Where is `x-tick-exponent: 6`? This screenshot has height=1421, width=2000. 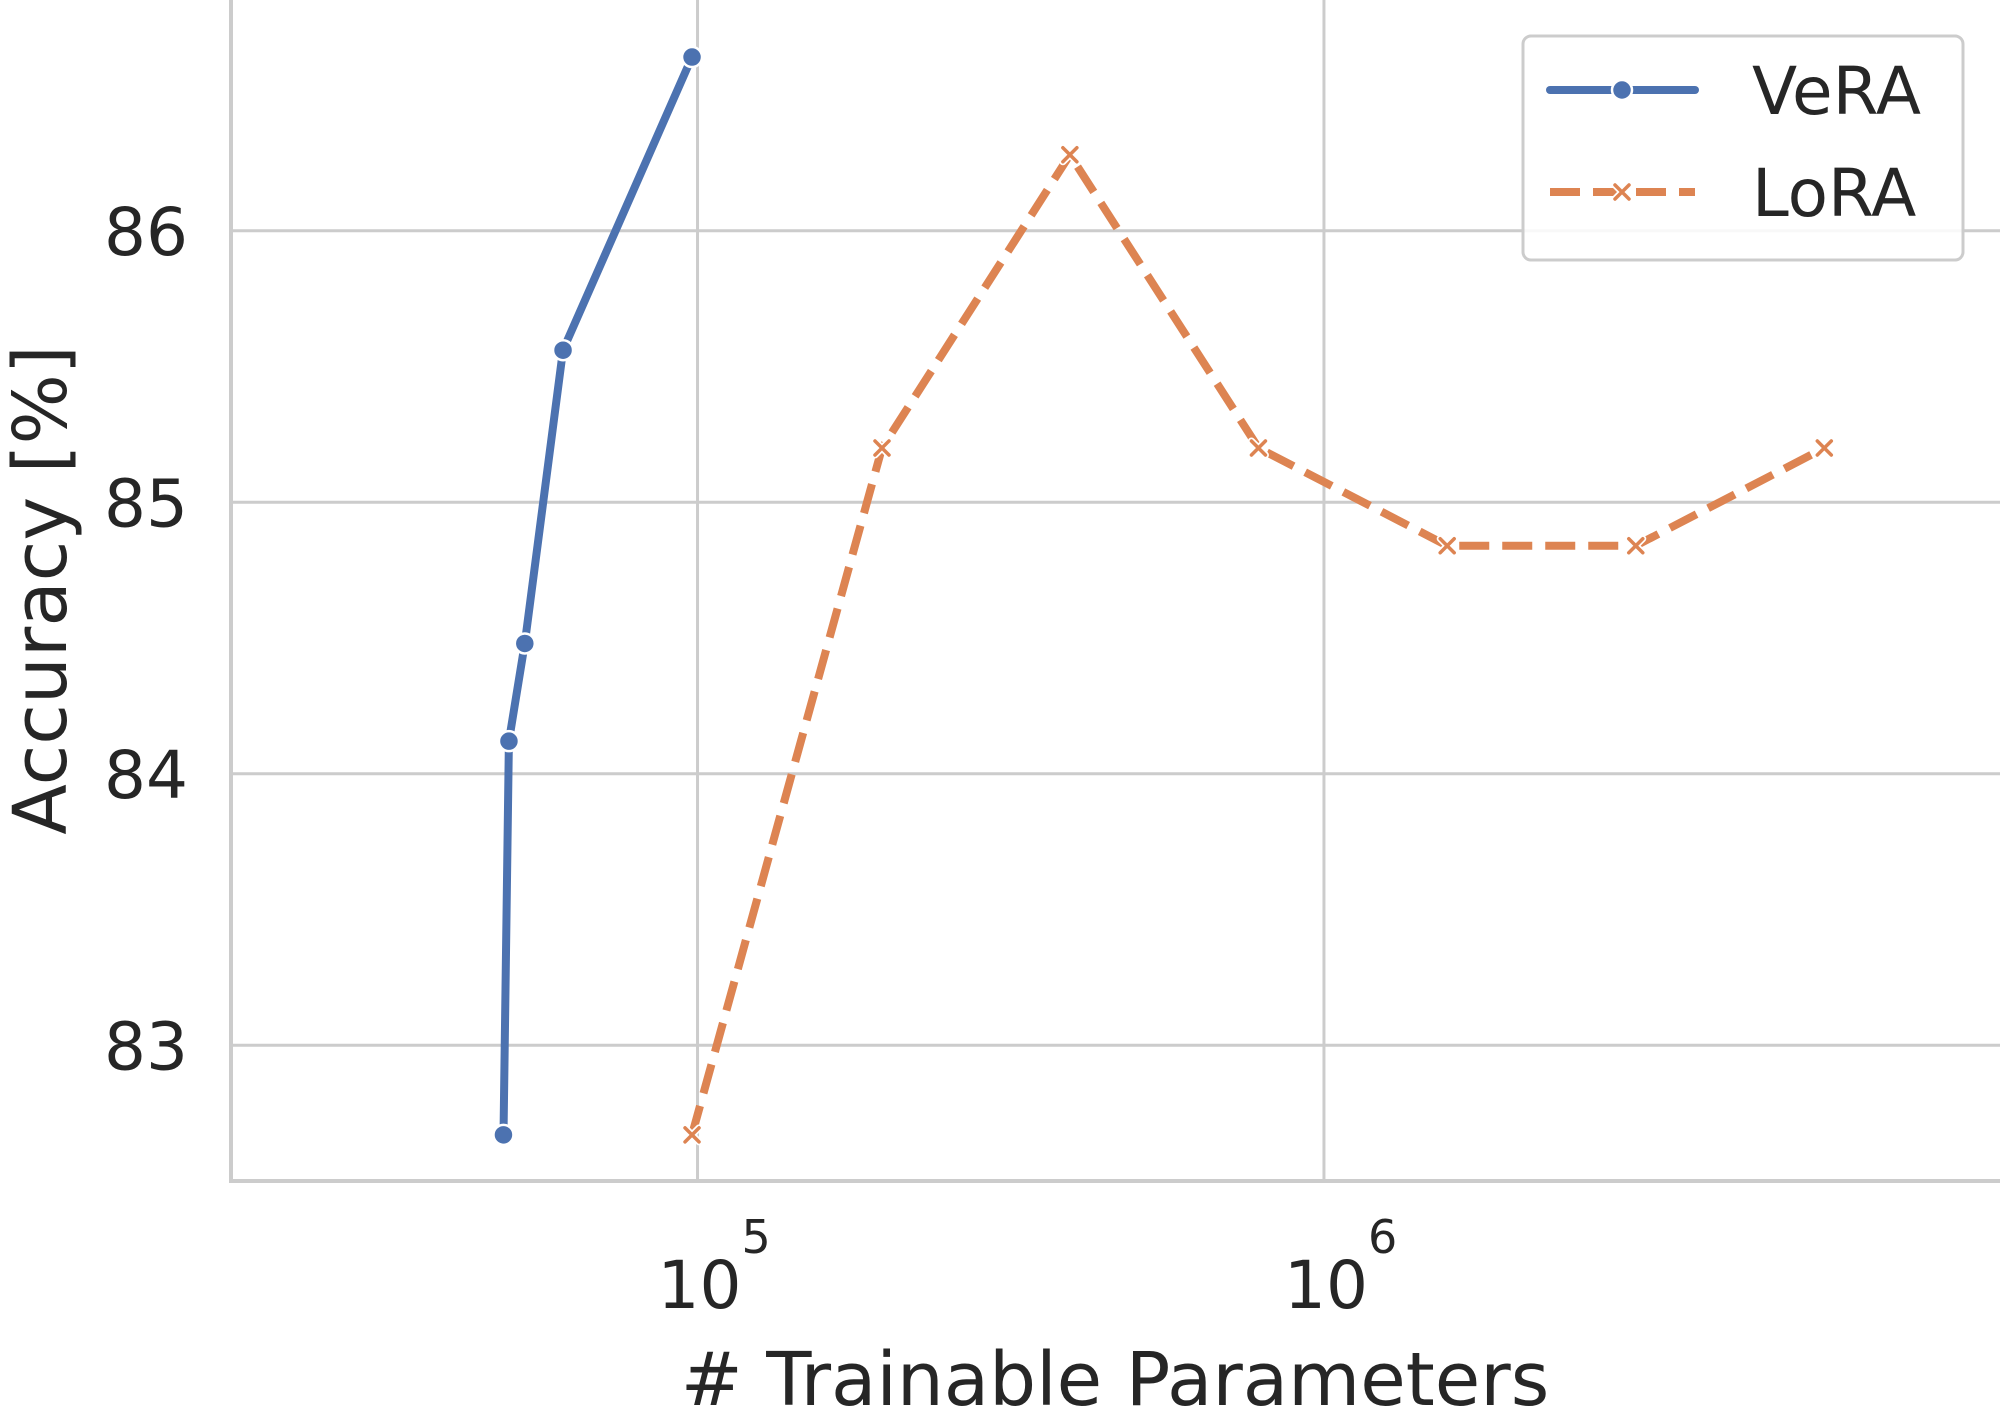 x-tick-exponent: 6 is located at coordinates (1382, 1237).